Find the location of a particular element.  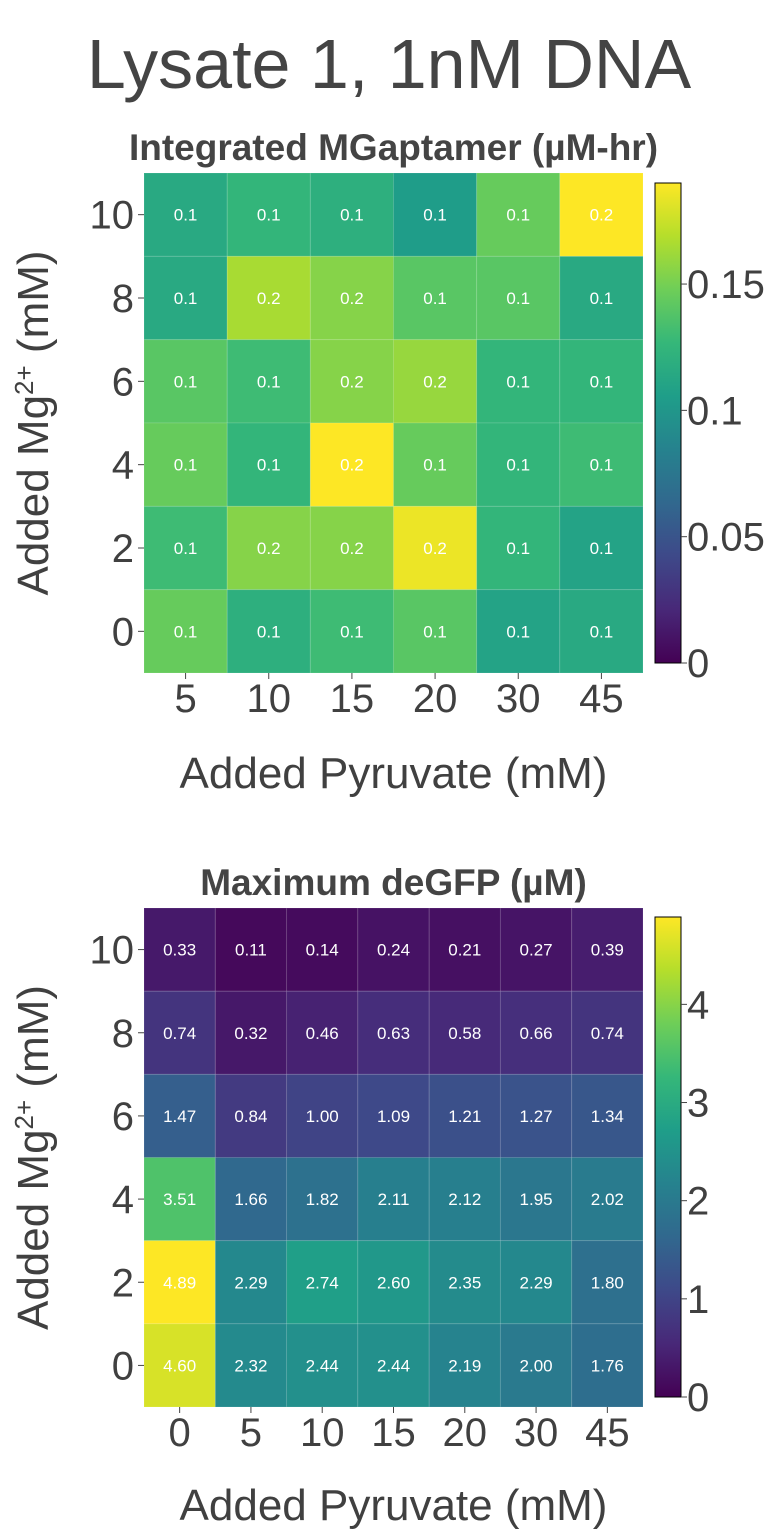

cell-label: 0.84 is located at coordinates (250, 1116).